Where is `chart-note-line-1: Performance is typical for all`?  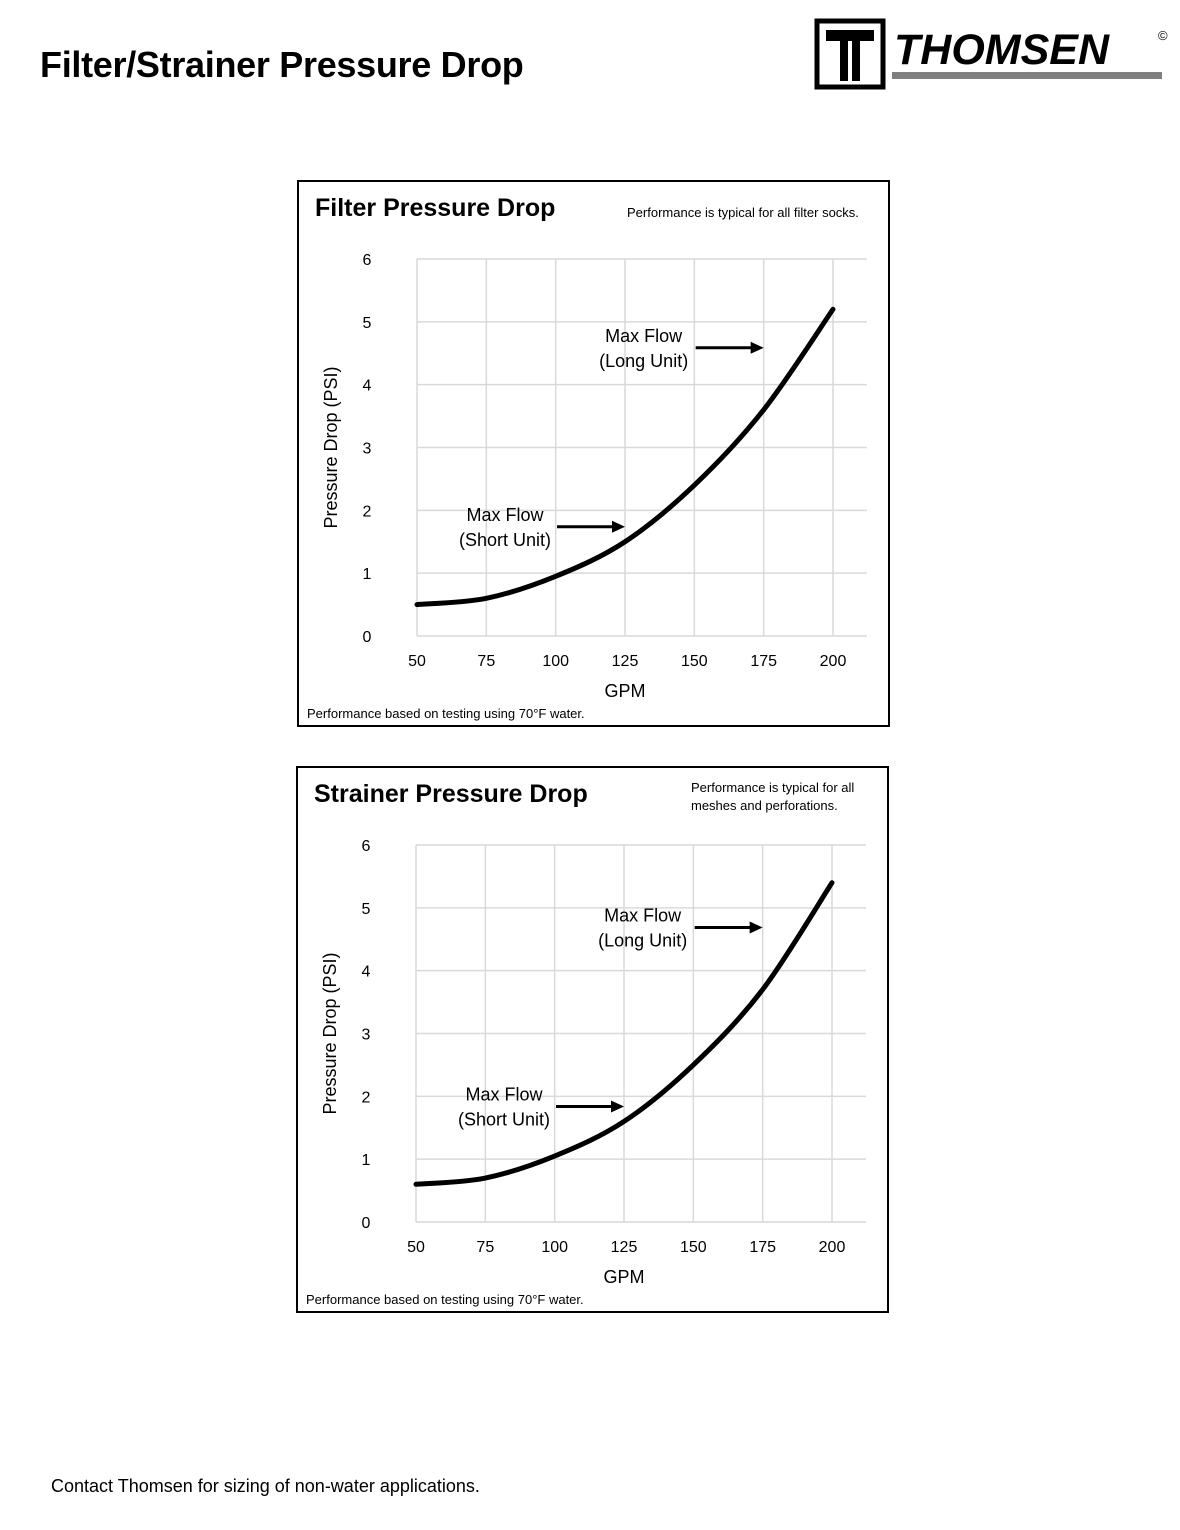 chart-note-line-1: Performance is typical for all is located at coordinates (773, 787).